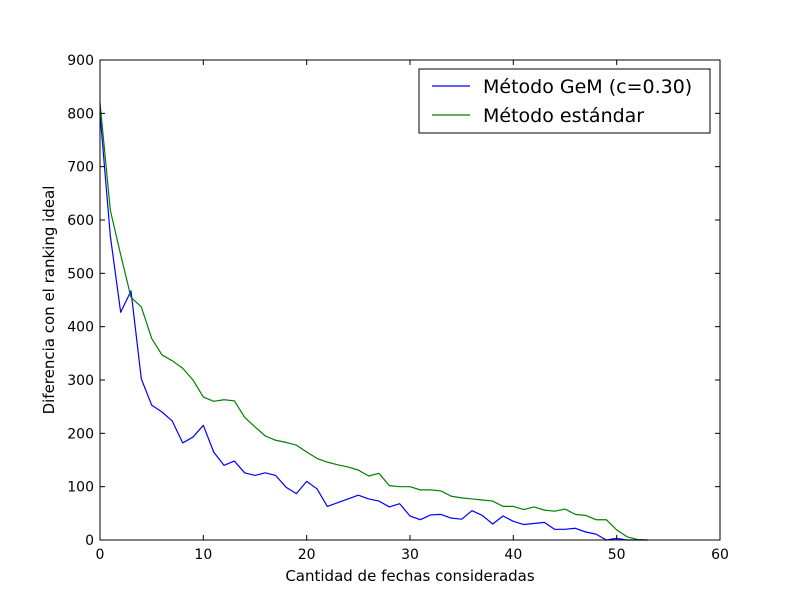 The image size is (800, 600). What do you see at coordinates (80, 274) in the screenshot?
I see `y-tick-label: 500` at bounding box center [80, 274].